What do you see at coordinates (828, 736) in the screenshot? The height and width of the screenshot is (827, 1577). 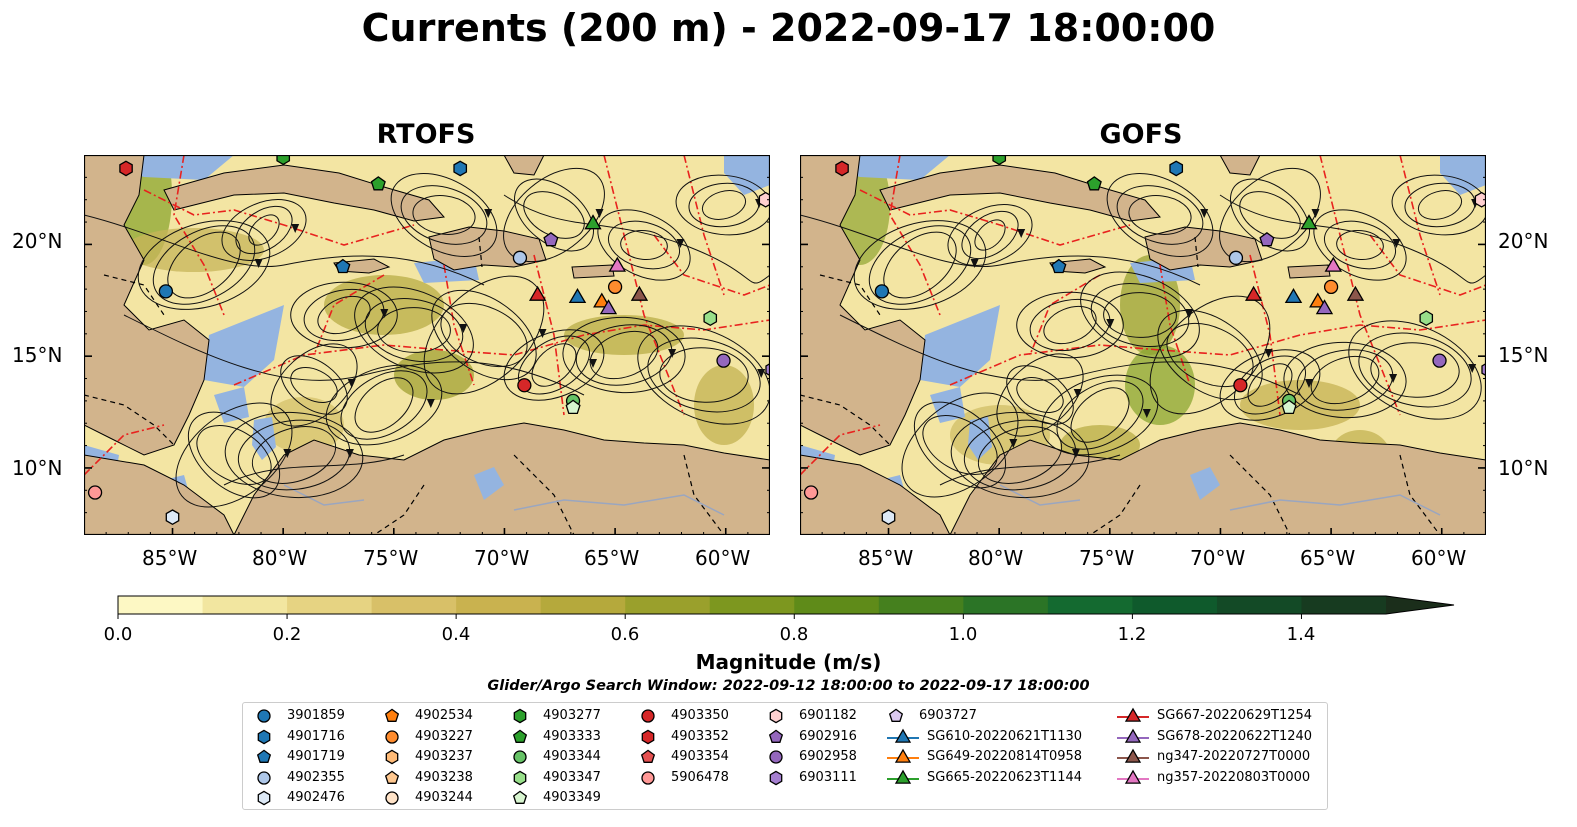 I see `legend-label: 6902916` at bounding box center [828, 736].